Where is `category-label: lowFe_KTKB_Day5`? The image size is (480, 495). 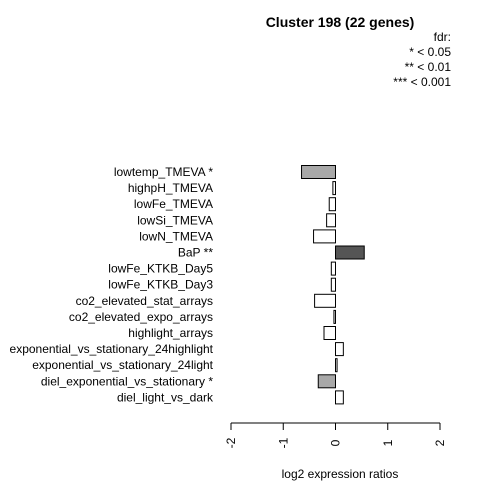 category-label: lowFe_KTKB_Day5 is located at coordinates (160, 269).